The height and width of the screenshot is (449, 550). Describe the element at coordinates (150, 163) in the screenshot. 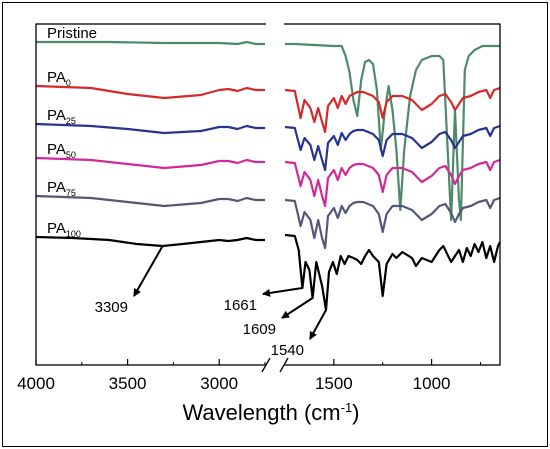

I see `series-line-PA50-left` at that location.